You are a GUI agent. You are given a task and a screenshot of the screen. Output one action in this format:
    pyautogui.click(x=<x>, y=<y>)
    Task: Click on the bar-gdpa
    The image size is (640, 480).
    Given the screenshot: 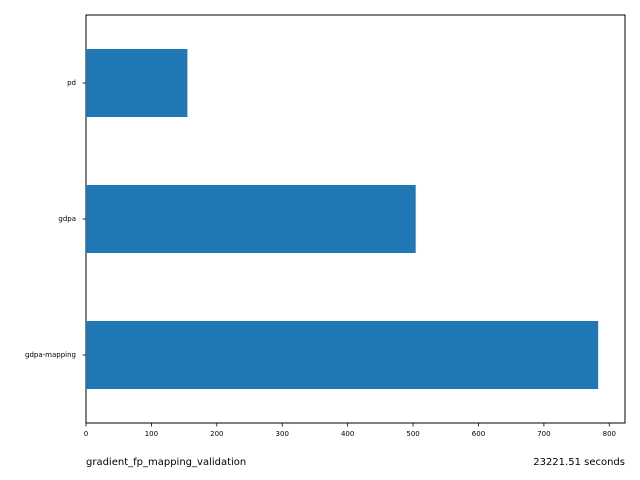 What is the action you would take?
    pyautogui.click(x=251, y=219)
    